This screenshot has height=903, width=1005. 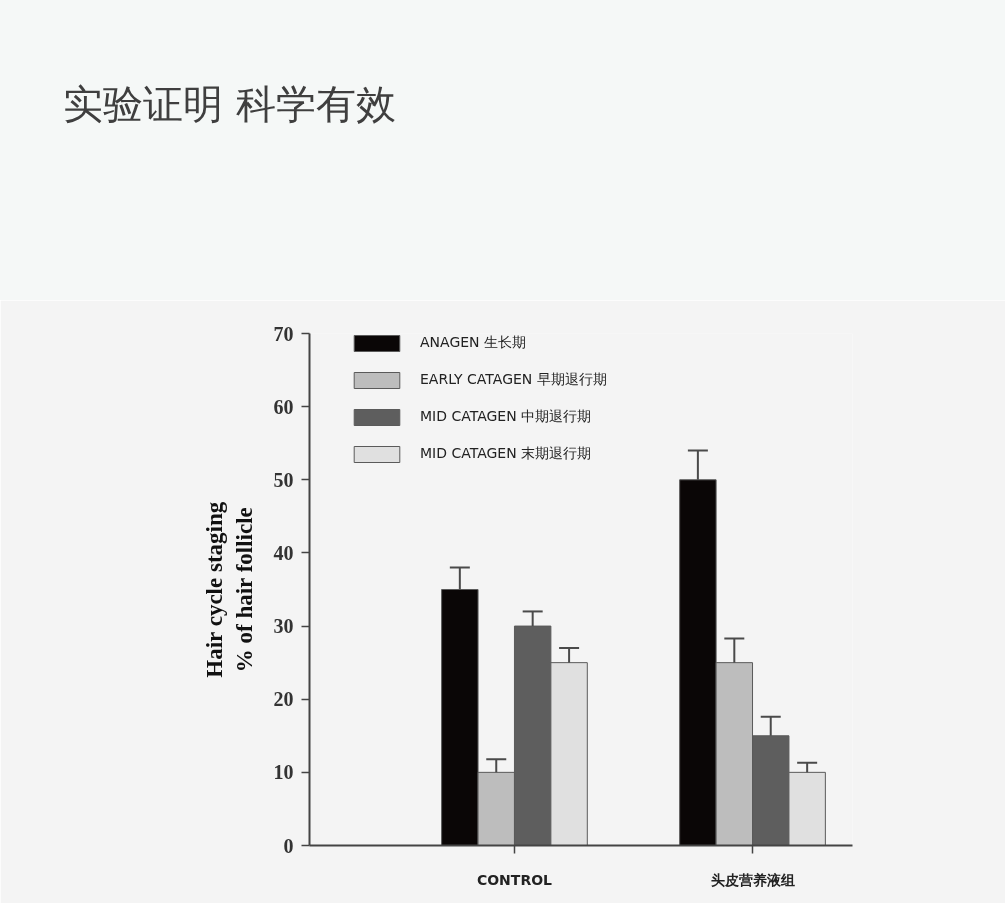 I want to click on chart-title: 实验证明 科学有效, so click(x=229, y=104).